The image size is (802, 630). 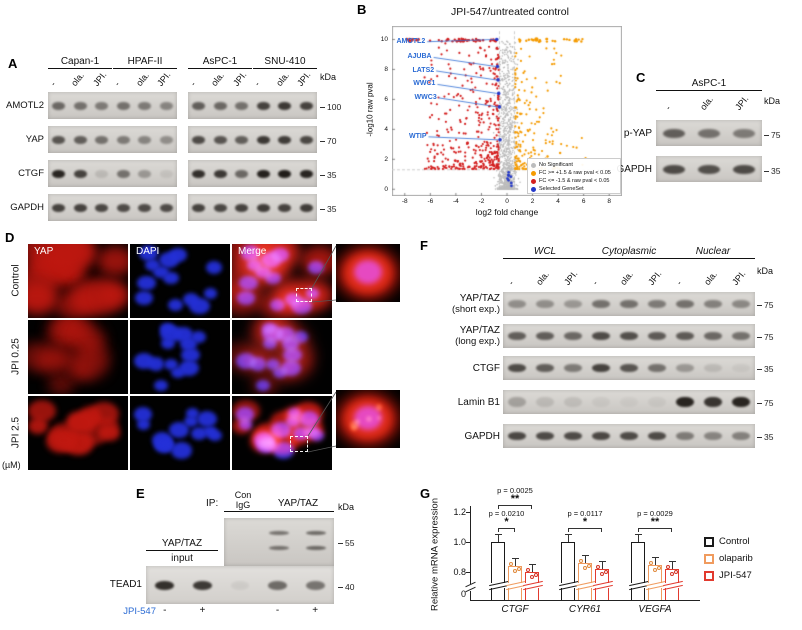 What do you see at coordinates (148, 251) in the screenshot?
I see `if-column-header-dapi: DAPI` at bounding box center [148, 251].